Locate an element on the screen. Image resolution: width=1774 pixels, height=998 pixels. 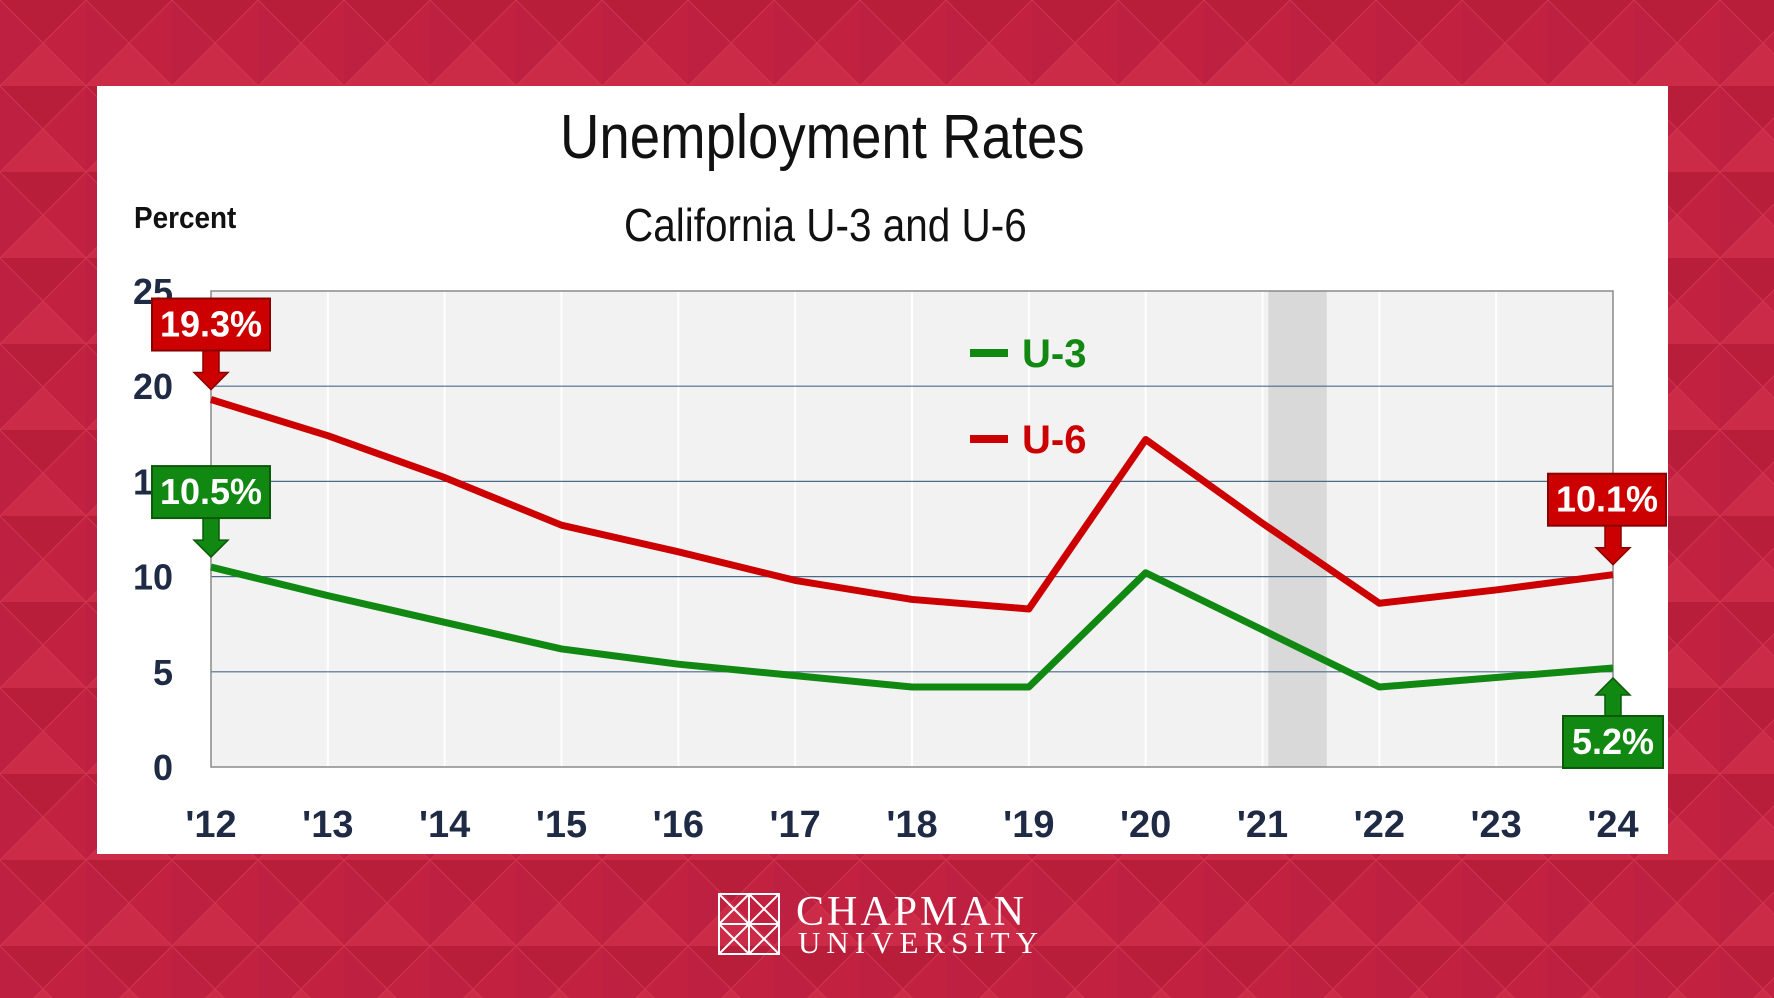
chart-subtitle: California U-3 and U-6 is located at coordinates (825, 225).